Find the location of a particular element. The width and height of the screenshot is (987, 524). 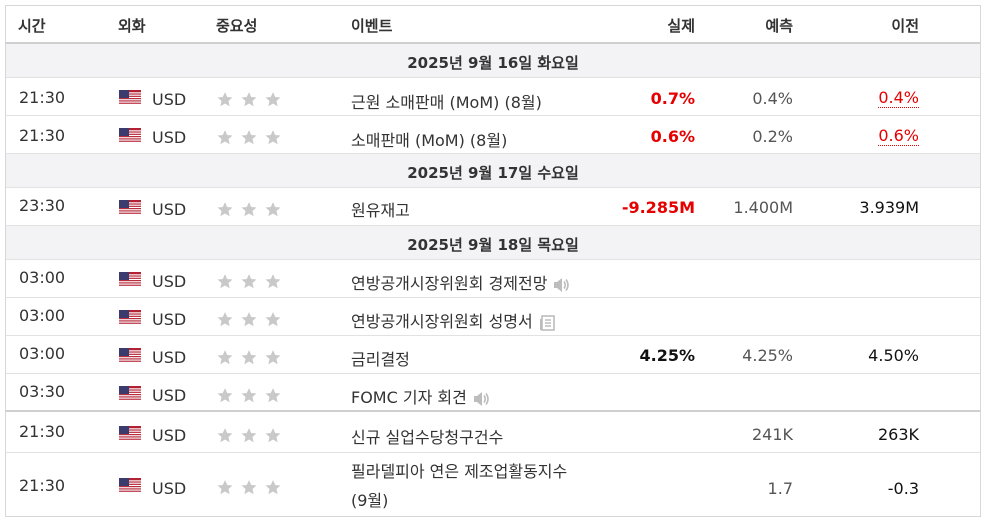

event-name: 원유재고 is located at coordinates (380, 210).